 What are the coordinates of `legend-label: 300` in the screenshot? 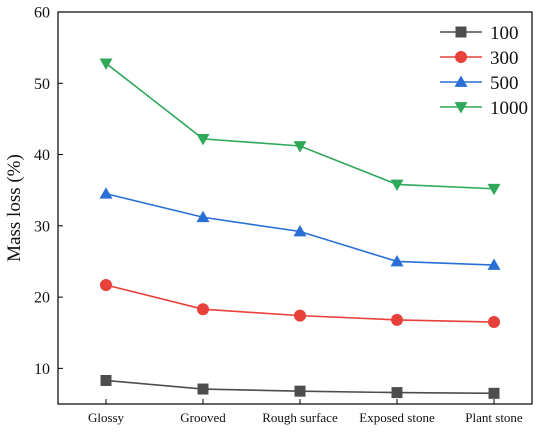 It's located at (504, 58).